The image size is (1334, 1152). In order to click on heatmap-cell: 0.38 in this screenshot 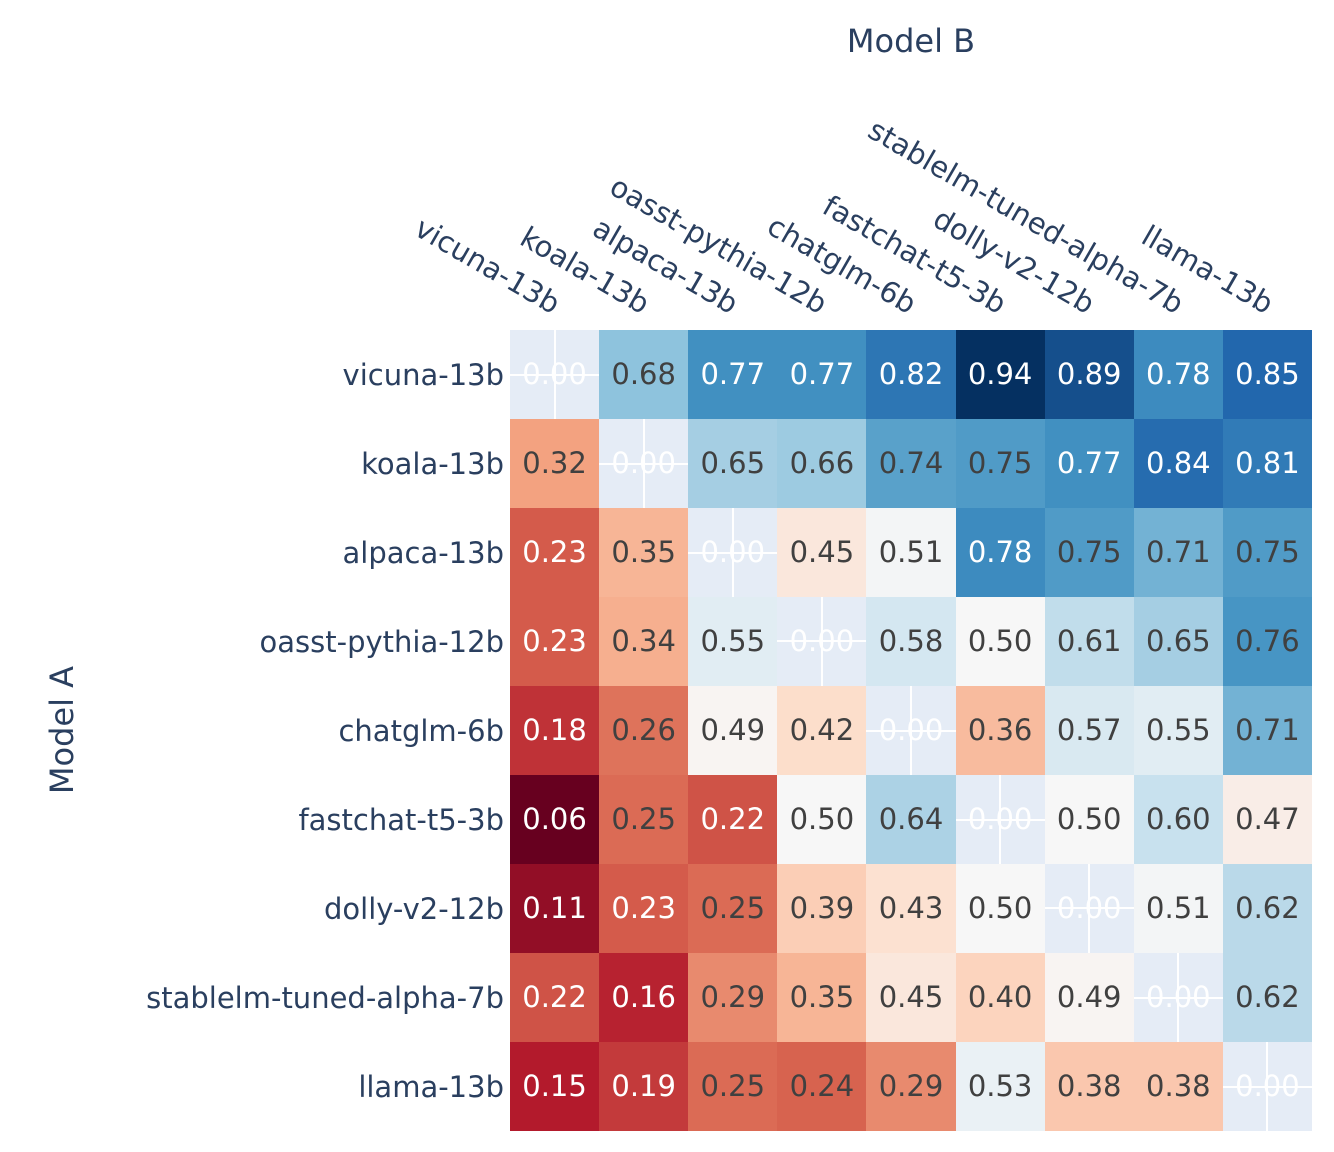, I will do `click(1178, 1086)`.